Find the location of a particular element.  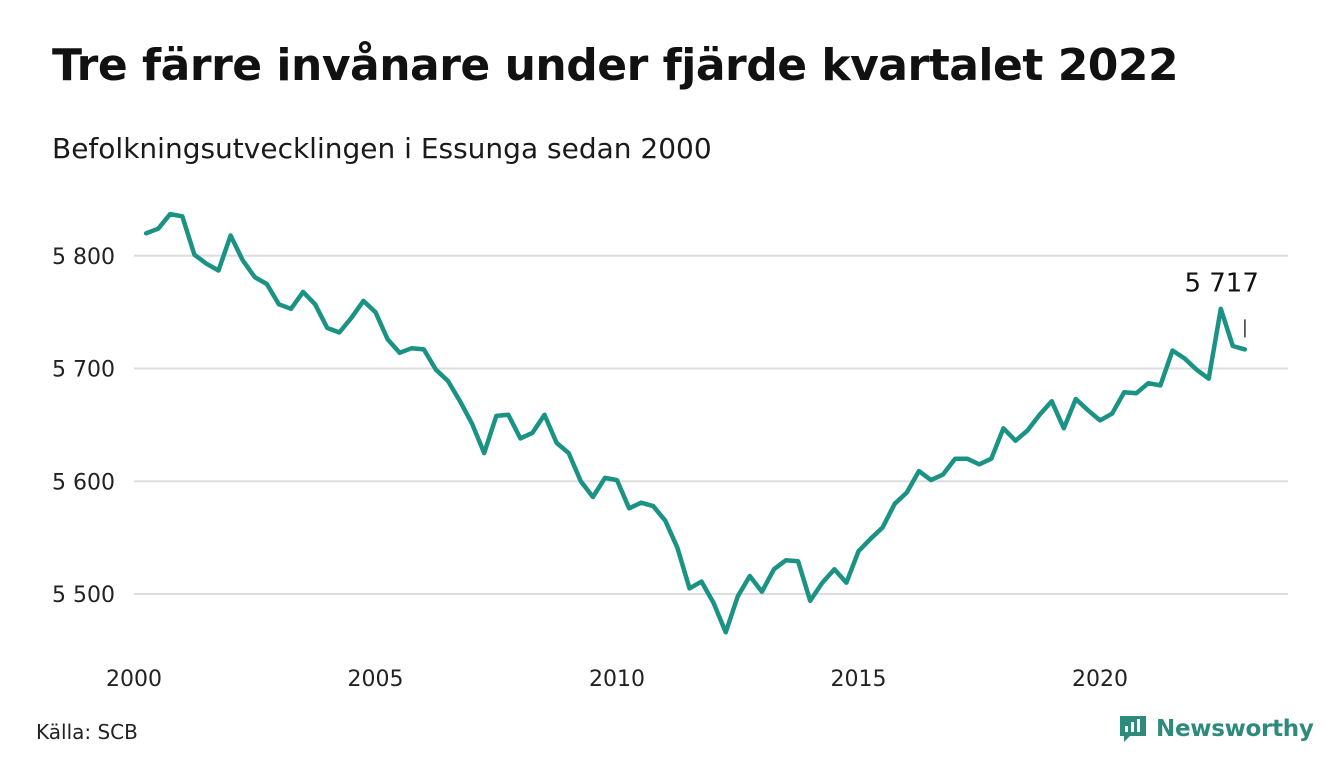

x-tick-label: 2010 is located at coordinates (617, 679).